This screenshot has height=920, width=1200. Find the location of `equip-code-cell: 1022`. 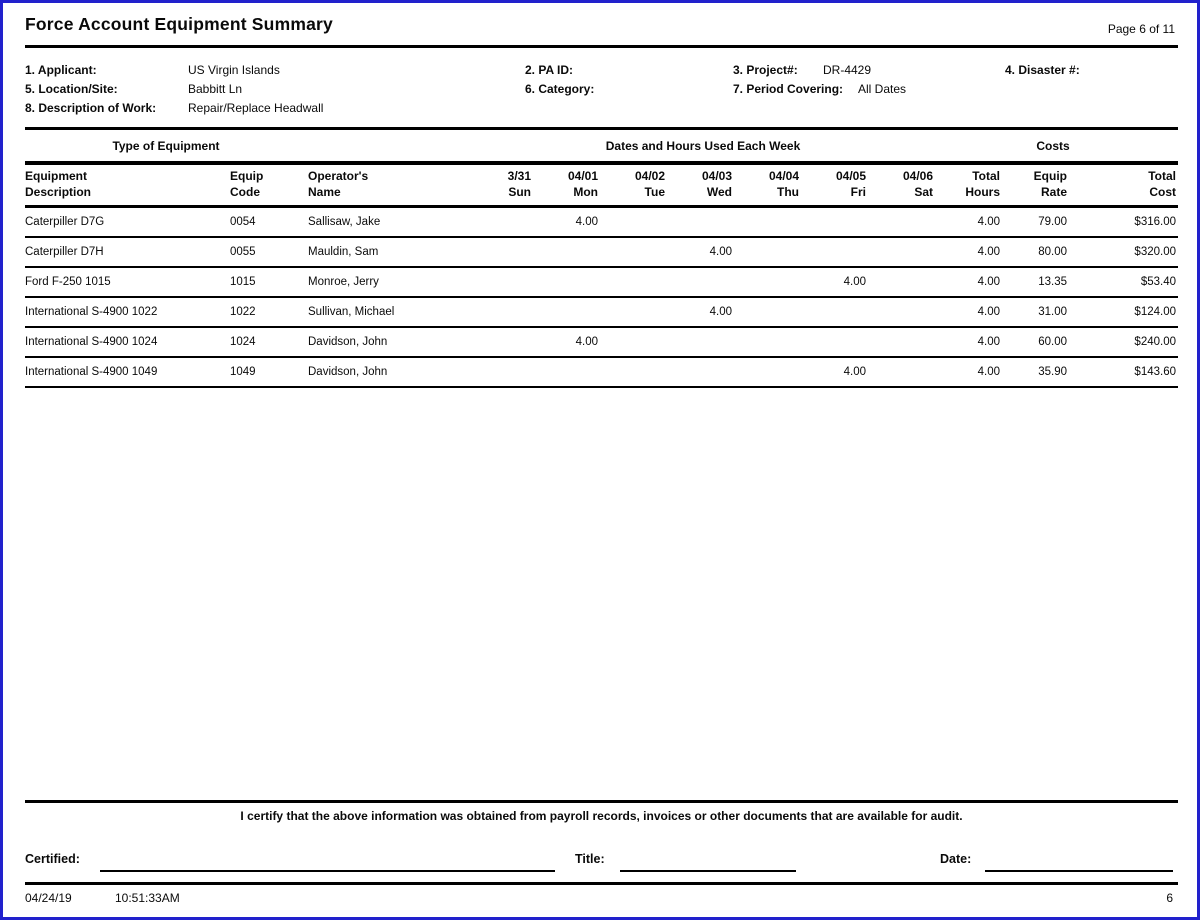

equip-code-cell: 1022 is located at coordinates (269, 312).